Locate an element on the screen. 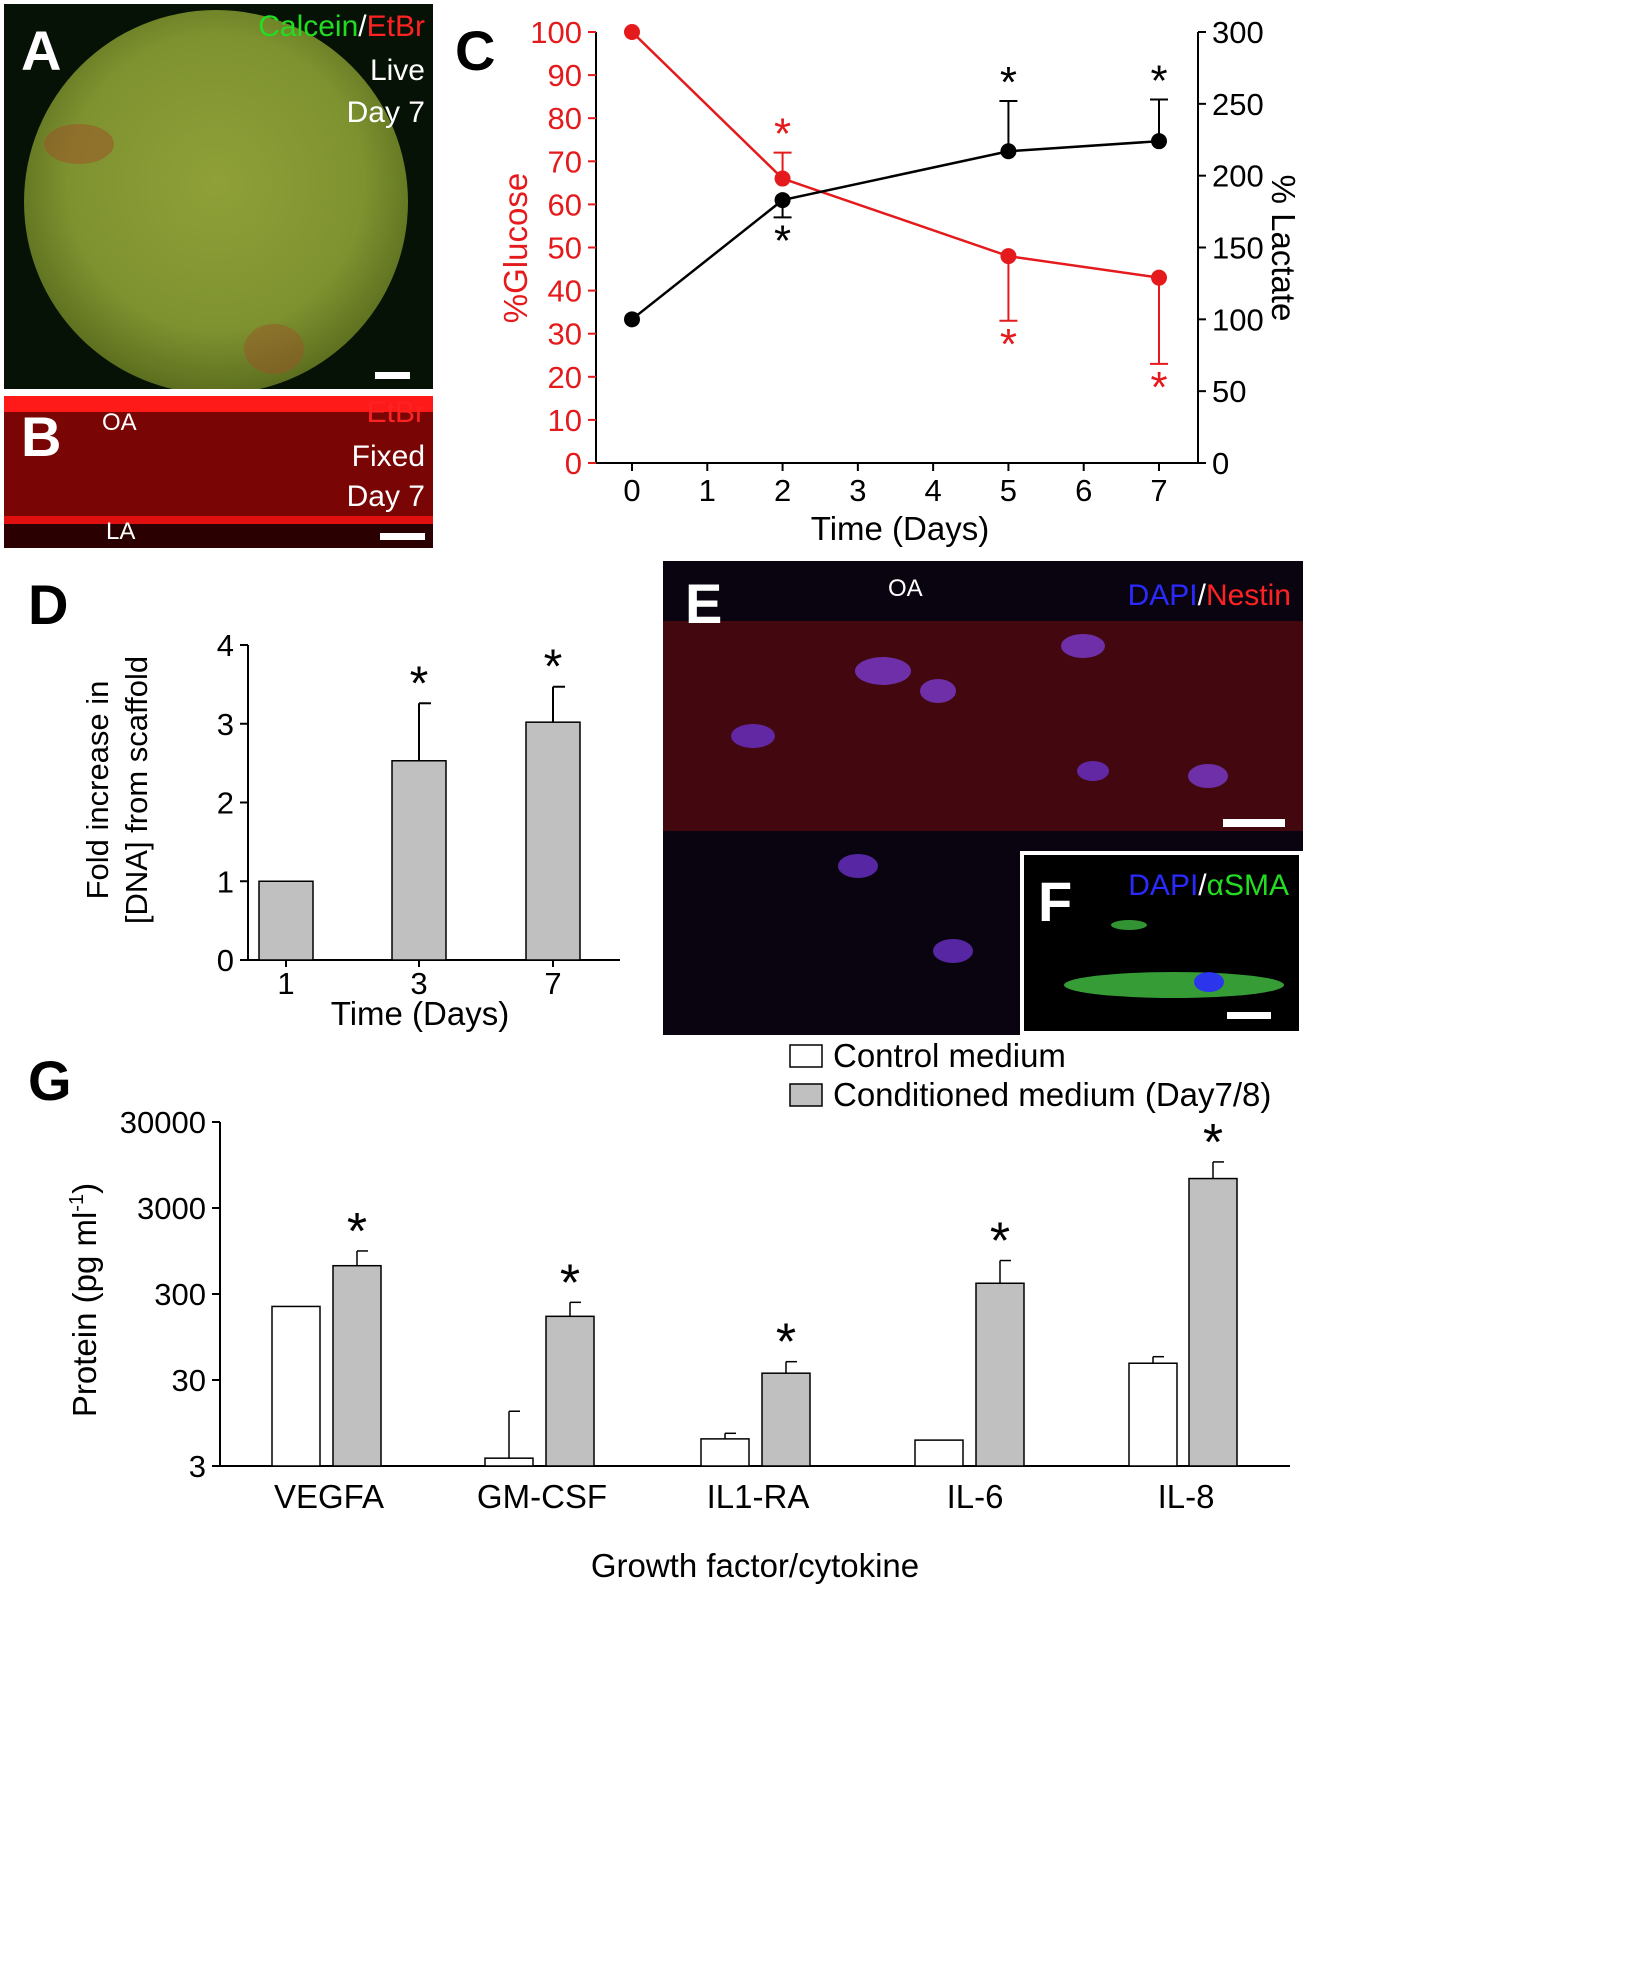 The image size is (1650, 1981). panel-e-micrograph: E OA DAPI/Nestin is located at coordinates (983, 798).